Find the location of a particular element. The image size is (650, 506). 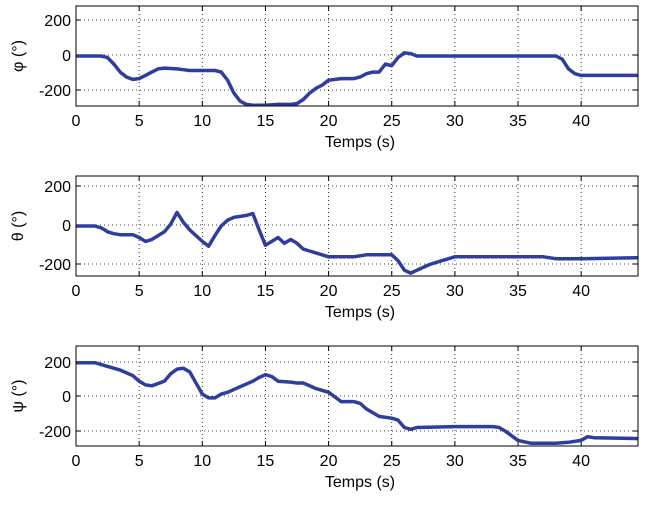

y-axis-label: ψ (°) is located at coordinates (18, 396).